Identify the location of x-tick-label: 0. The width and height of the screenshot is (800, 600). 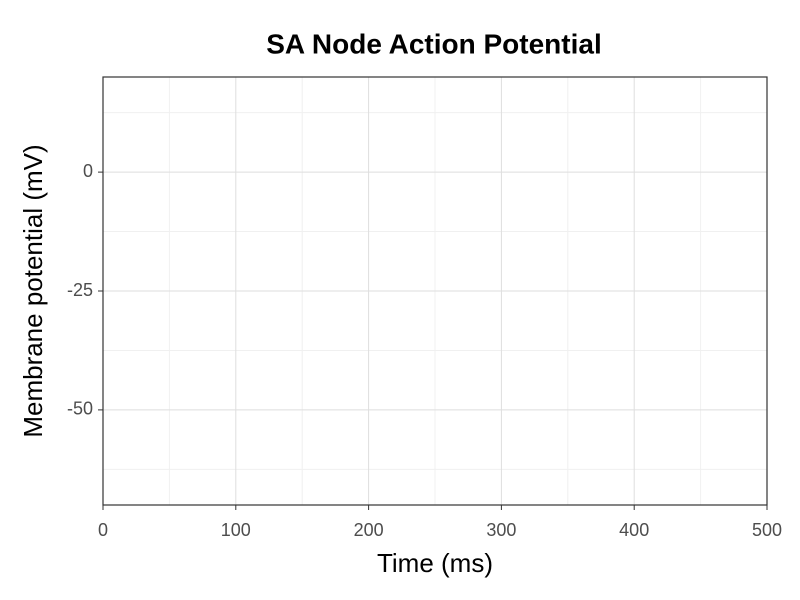
(103, 530).